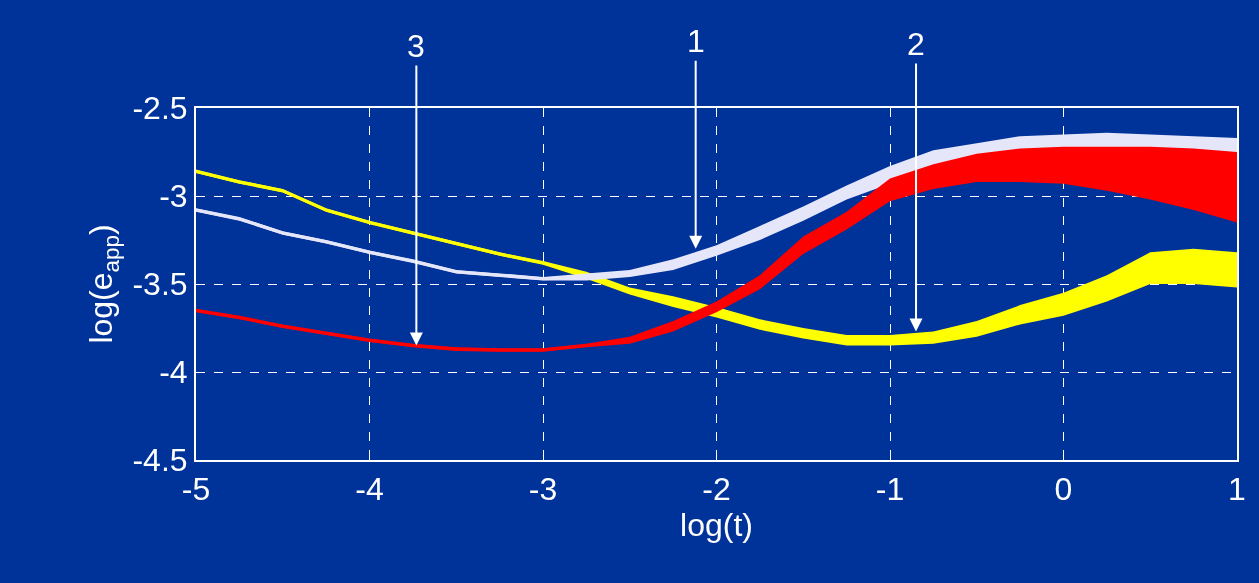 Image resolution: width=1259 pixels, height=583 pixels. Describe the element at coordinates (369, 489) in the screenshot. I see `x-tick-label: -4` at that location.